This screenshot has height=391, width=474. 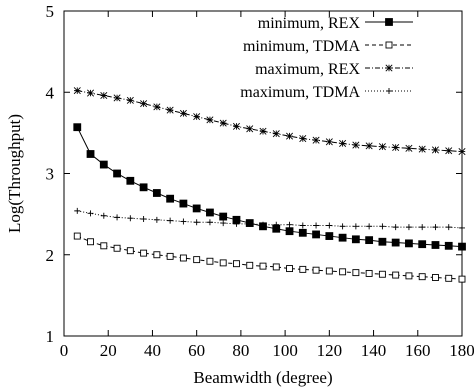 What do you see at coordinates (152, 350) in the screenshot?
I see `x-tick-label: 40` at bounding box center [152, 350].